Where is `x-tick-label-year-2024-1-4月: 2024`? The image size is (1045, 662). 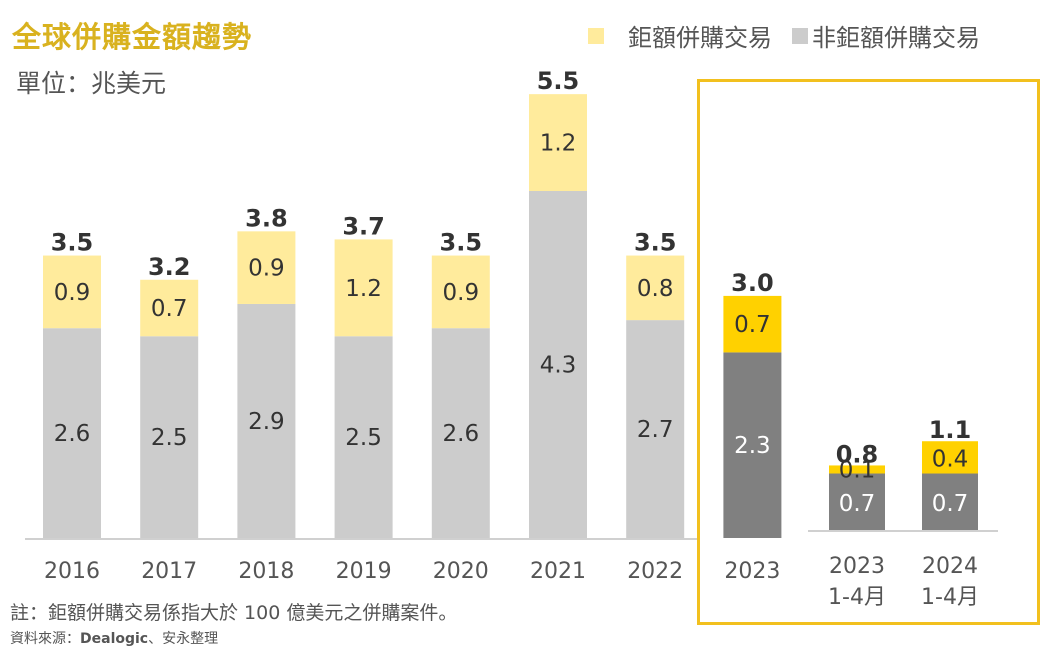 x-tick-label-year-2024-1-4月: 2024 is located at coordinates (950, 566).